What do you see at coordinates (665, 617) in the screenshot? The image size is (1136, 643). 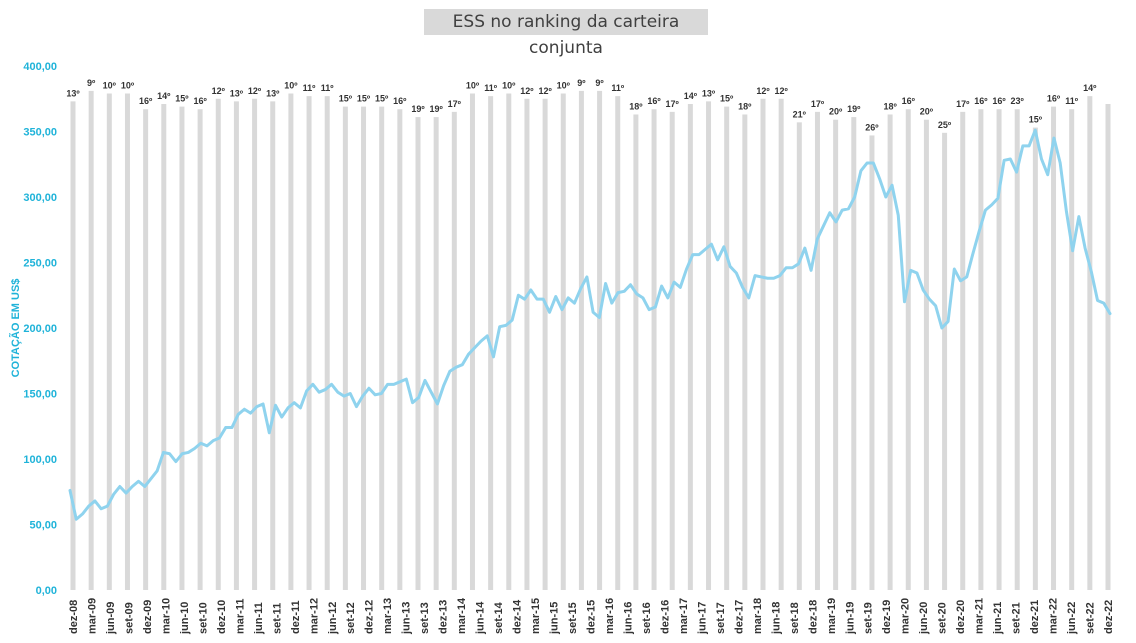 I see `x-tick-label: dez-16` at bounding box center [665, 617].